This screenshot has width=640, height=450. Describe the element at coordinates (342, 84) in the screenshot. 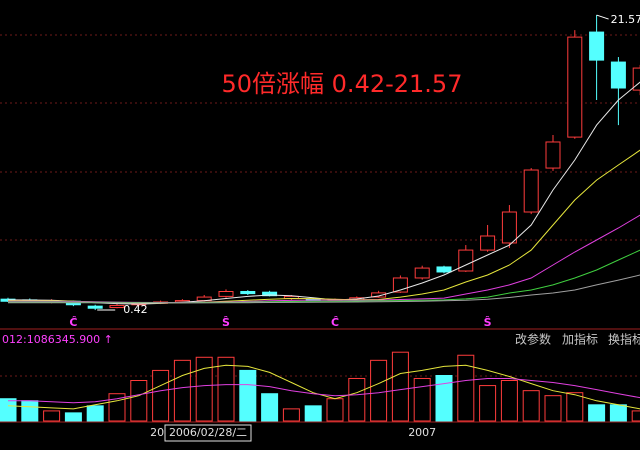

I see `chart-title: 50倍涨幅 0.42-21.57` at that location.